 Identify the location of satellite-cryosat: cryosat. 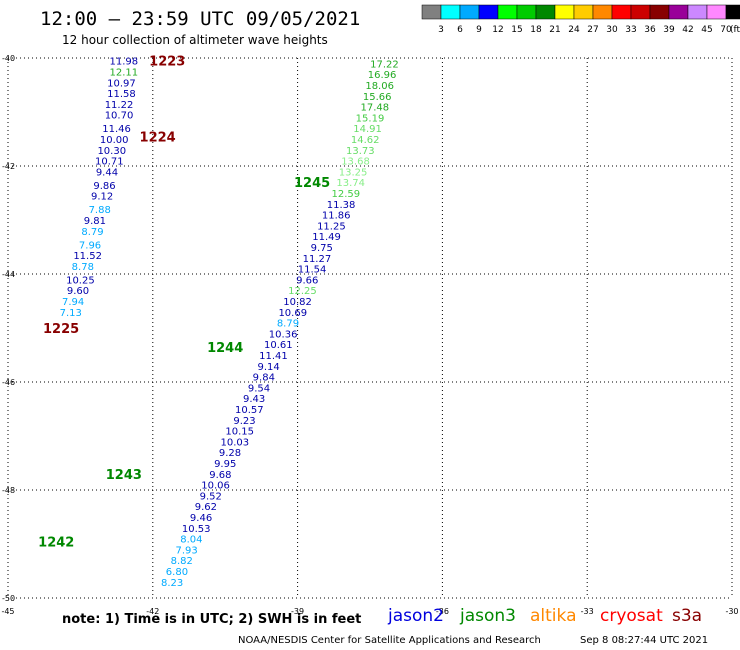
(631, 616).